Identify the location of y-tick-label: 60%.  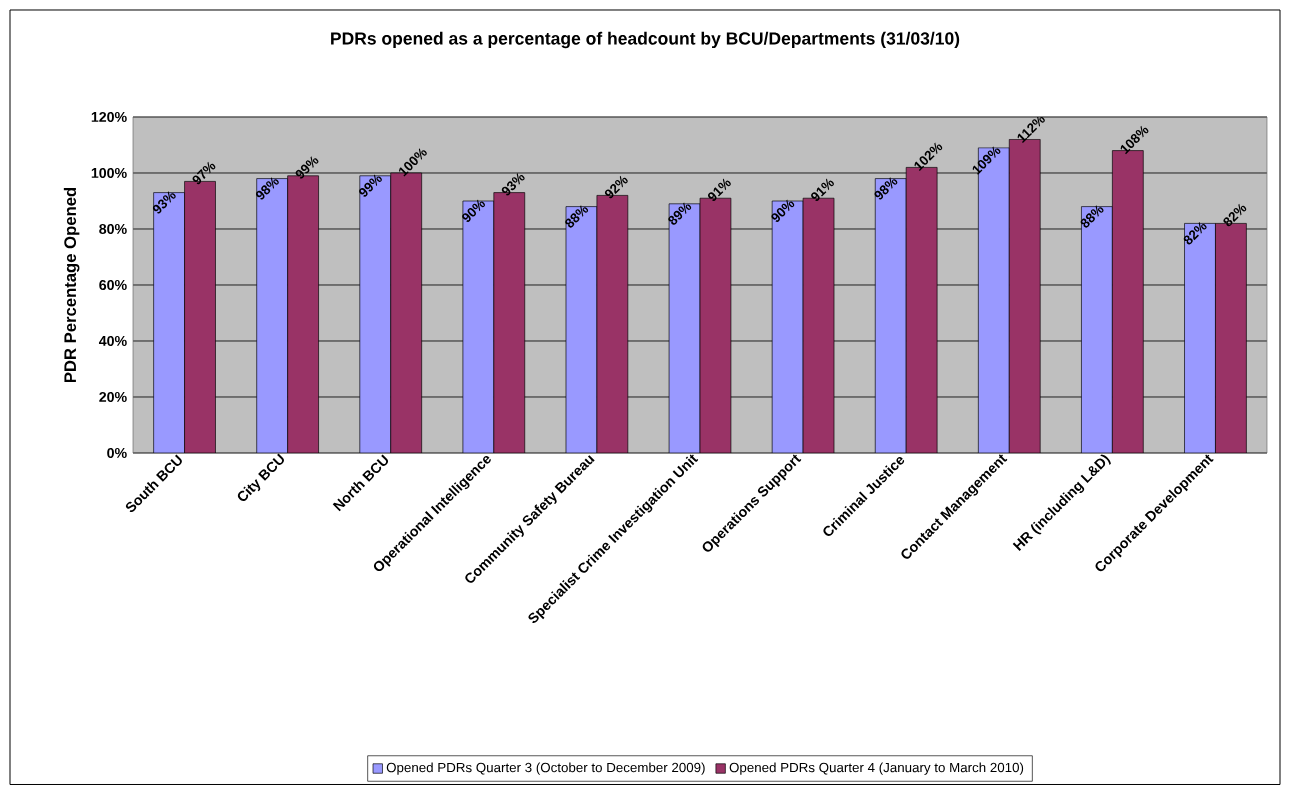
(113, 284).